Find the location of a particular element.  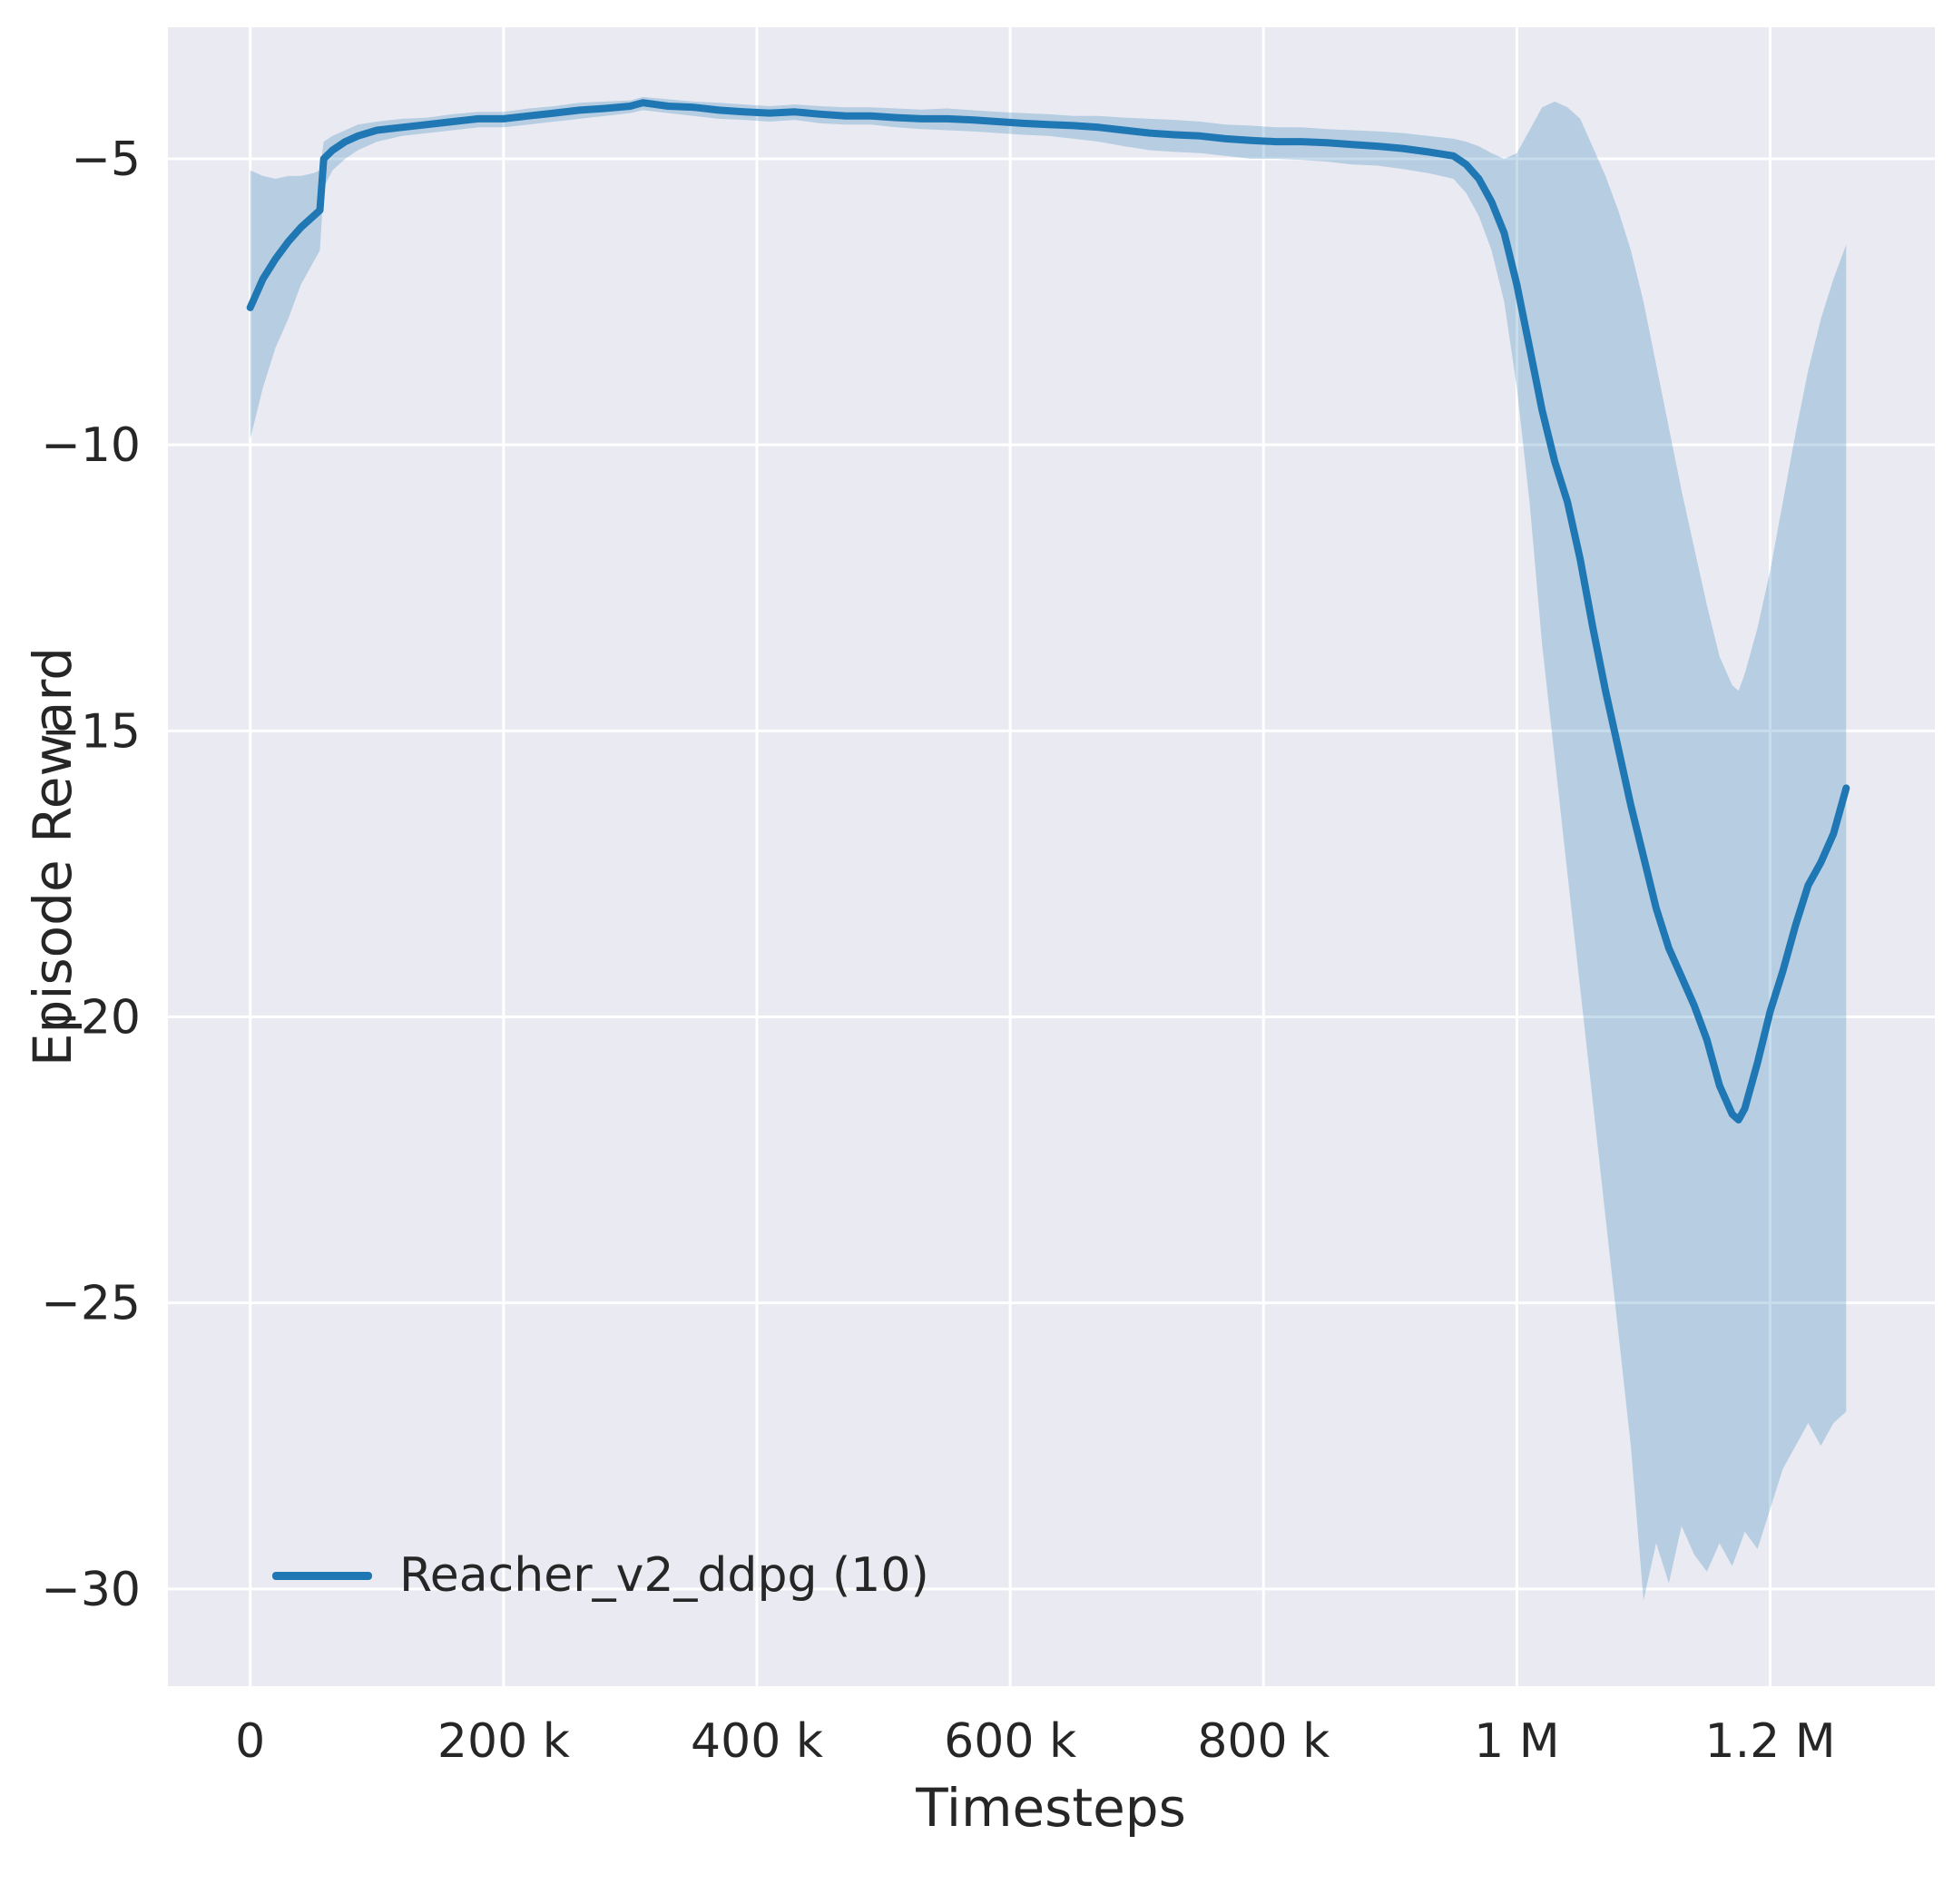

y-axis-title: Episode Reward is located at coordinates (52, 857).